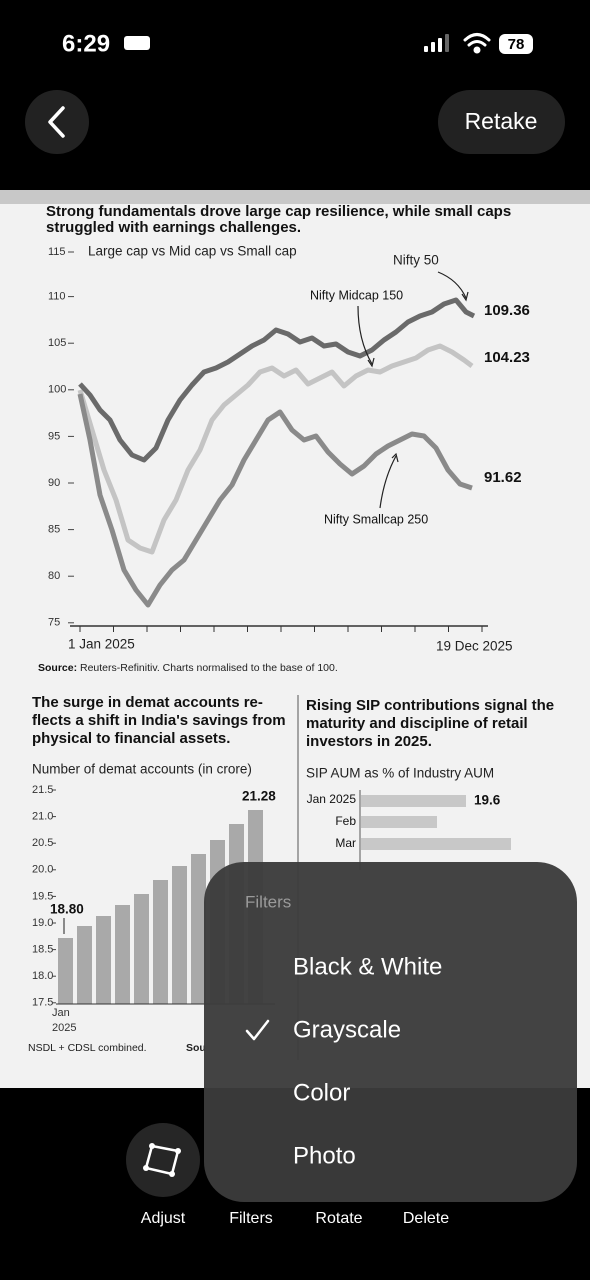 The image size is (590, 1280). What do you see at coordinates (61, 437) in the screenshot?
I see `main-y-axis: 115 110 105 100 95 90 85 80 75` at bounding box center [61, 437].